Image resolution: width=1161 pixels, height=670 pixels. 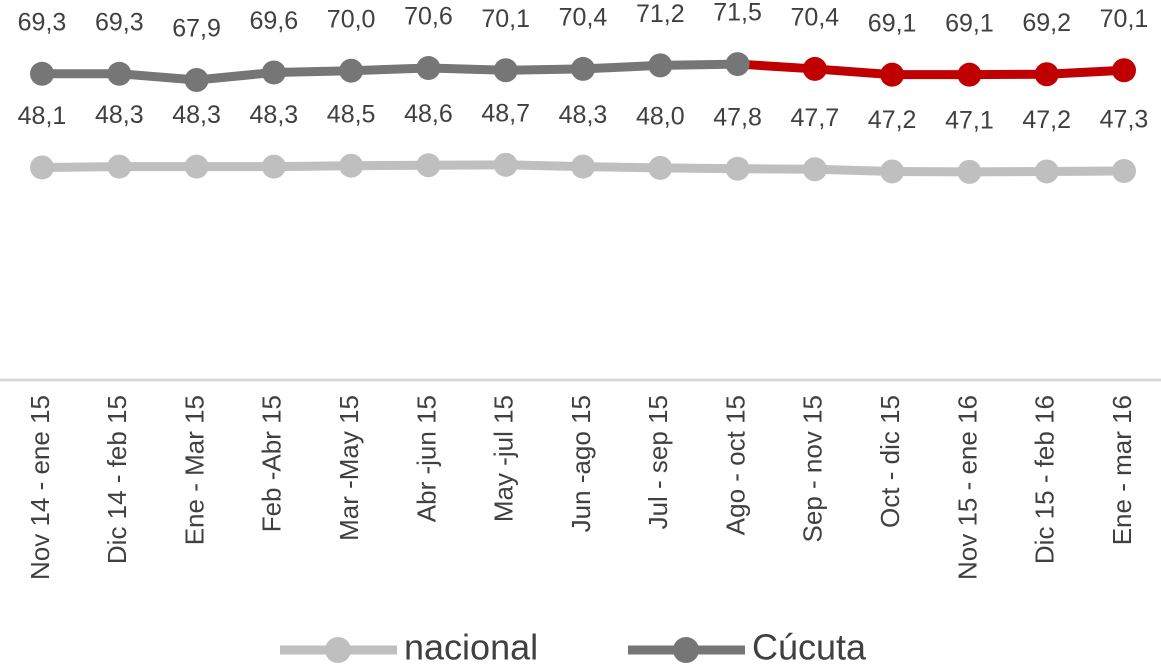 I want to click on data-label: 70,6, so click(x=428, y=17).